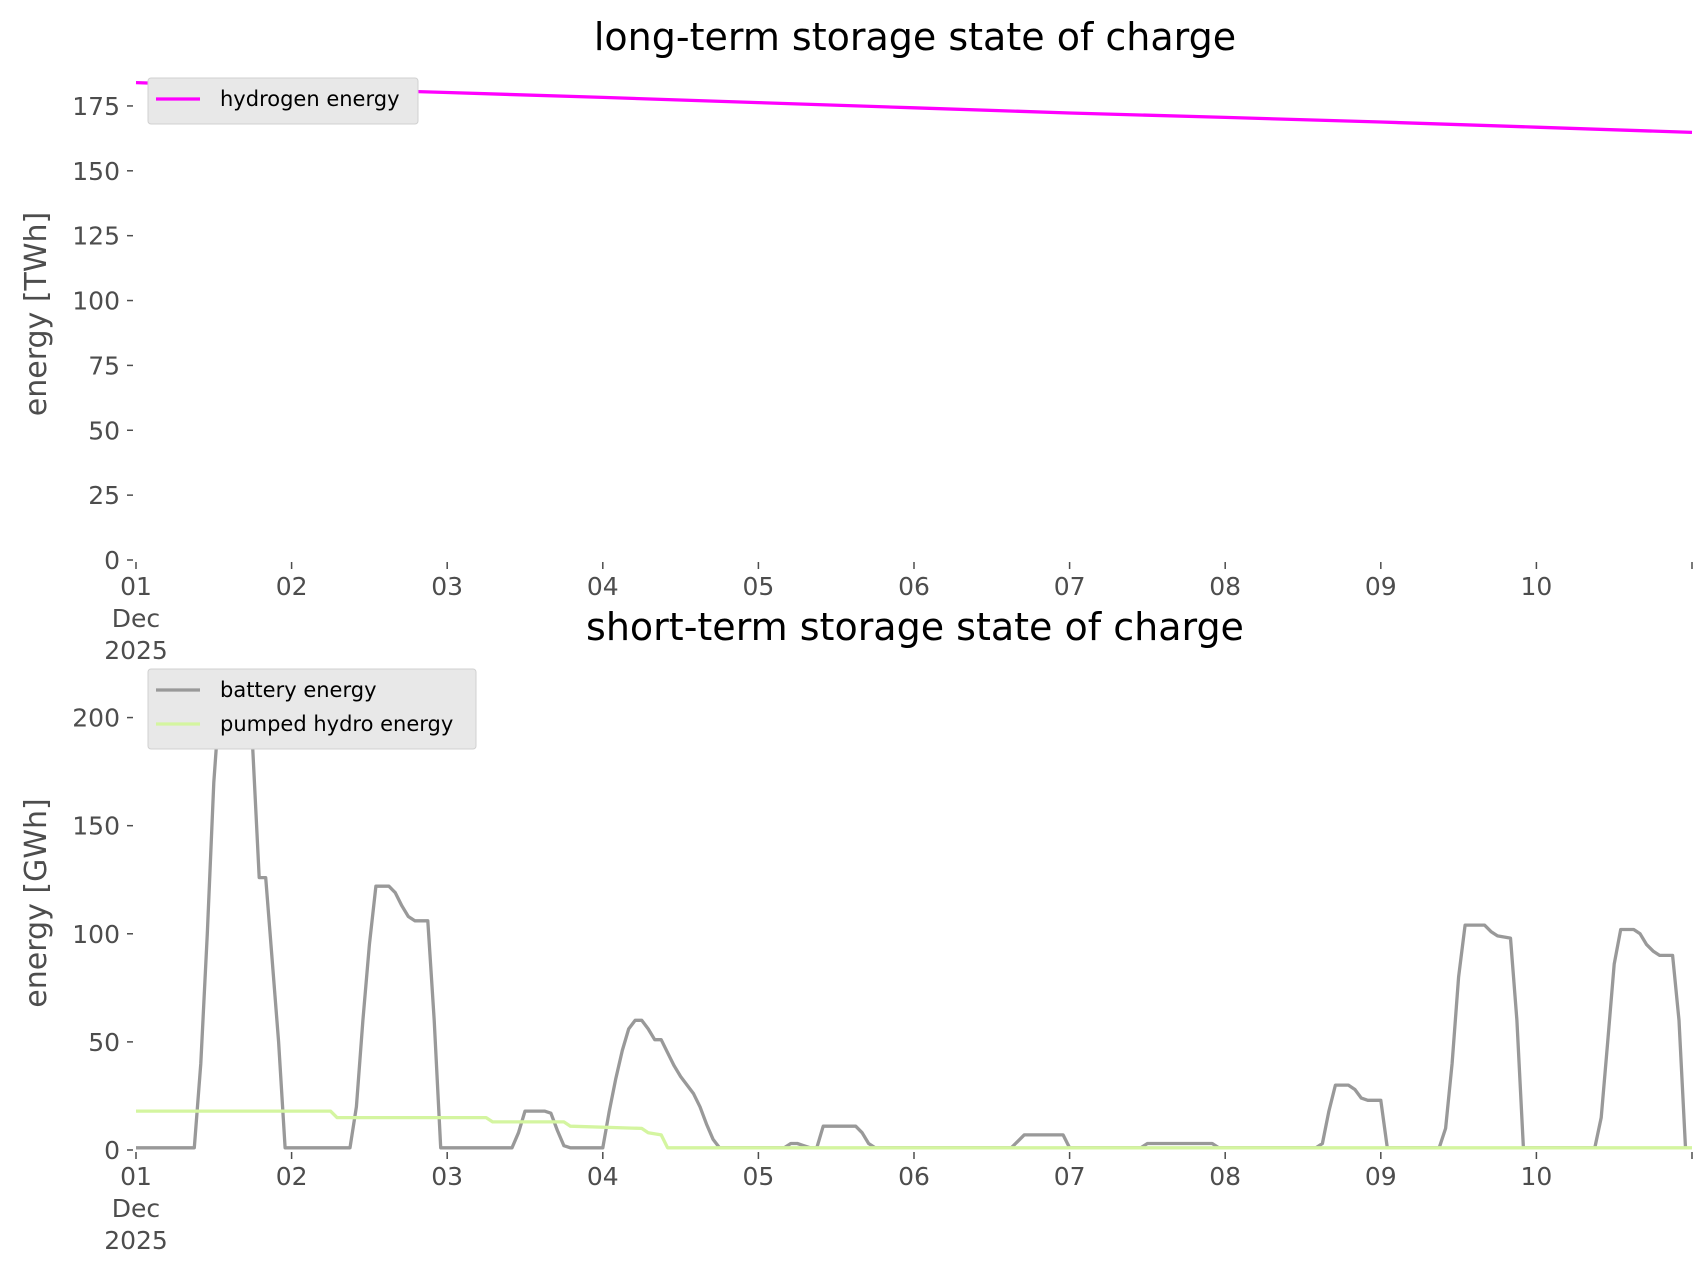  What do you see at coordinates (96, 236) in the screenshot?
I see `y-tick-label: 125` at bounding box center [96, 236].